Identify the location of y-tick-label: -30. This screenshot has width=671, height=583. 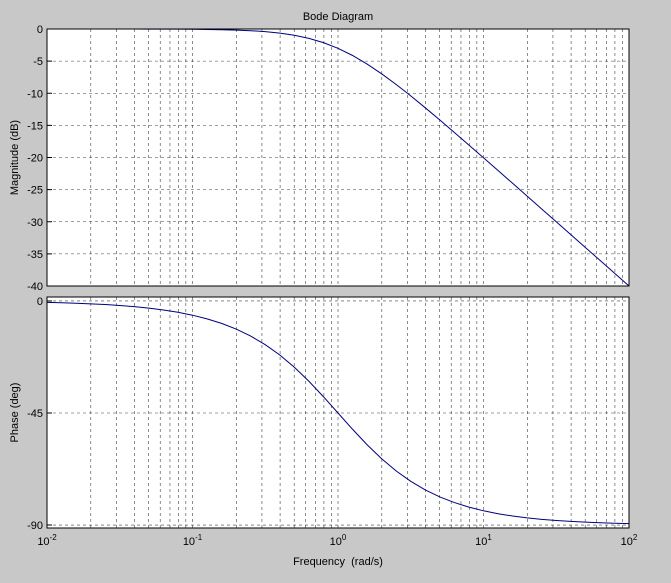
(35, 223).